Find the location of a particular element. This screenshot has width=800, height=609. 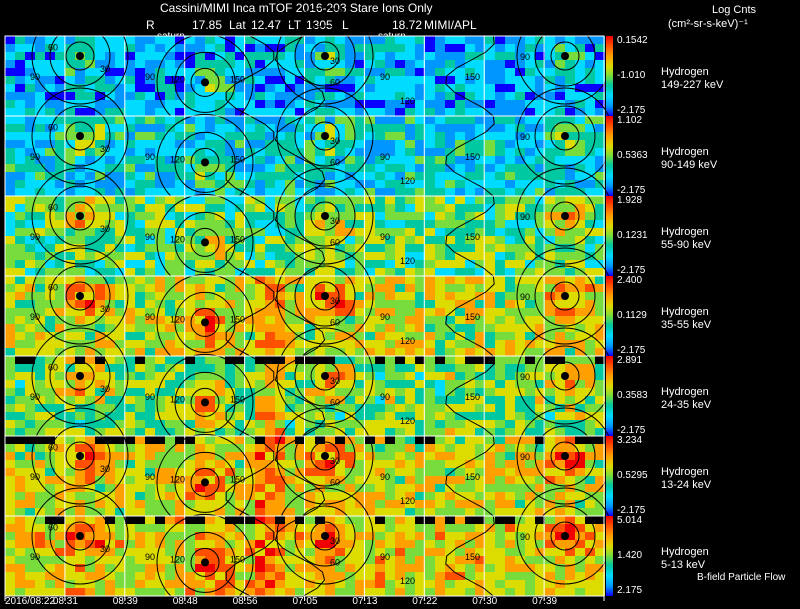

r-label: R is located at coordinates (150, 25).